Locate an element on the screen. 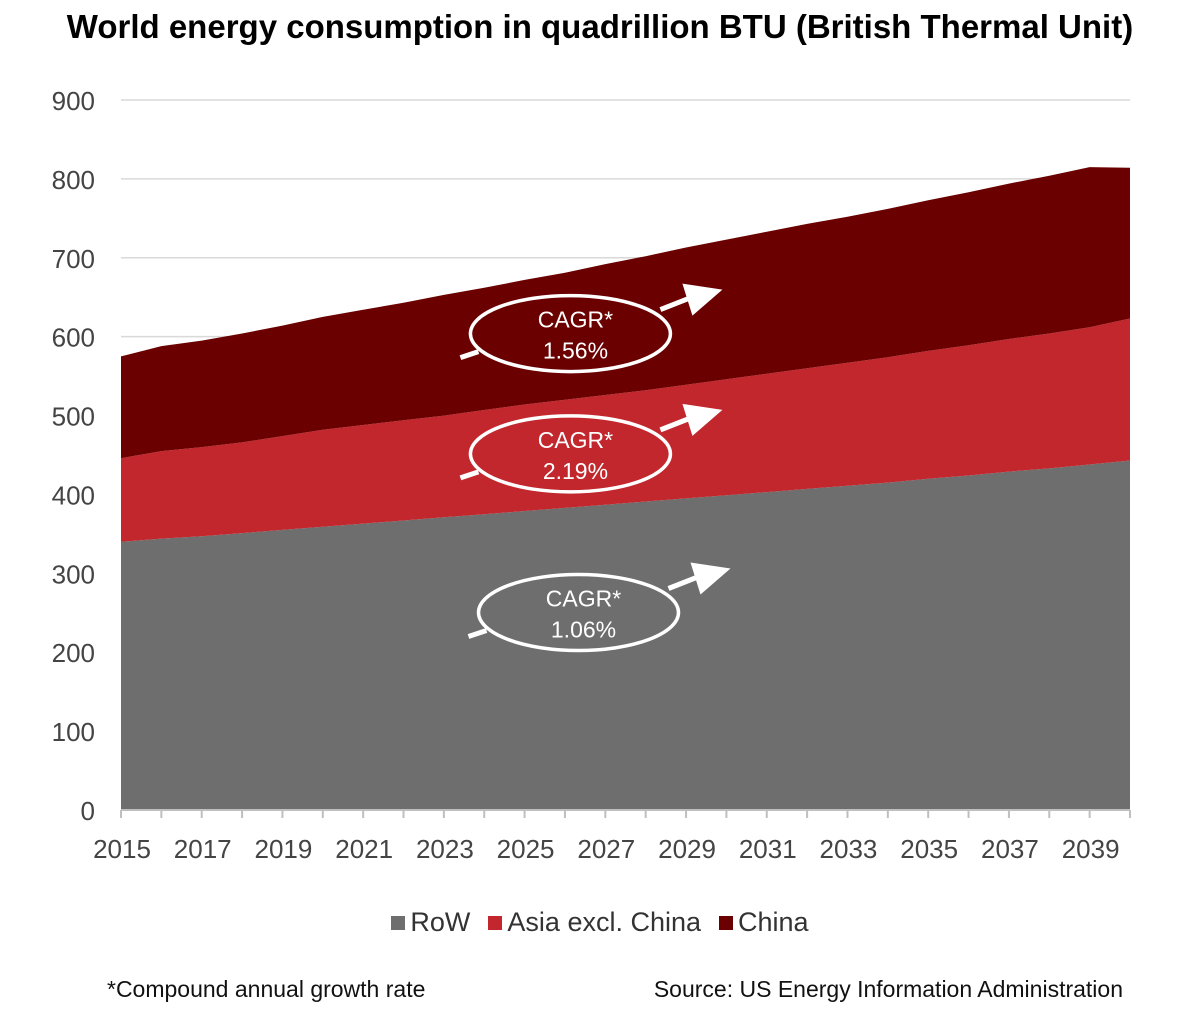  cagr-value: 1.06% is located at coordinates (583, 630).